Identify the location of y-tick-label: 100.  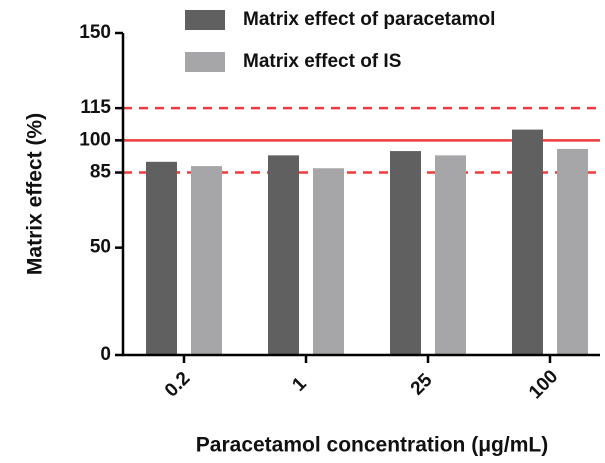
(95, 139).